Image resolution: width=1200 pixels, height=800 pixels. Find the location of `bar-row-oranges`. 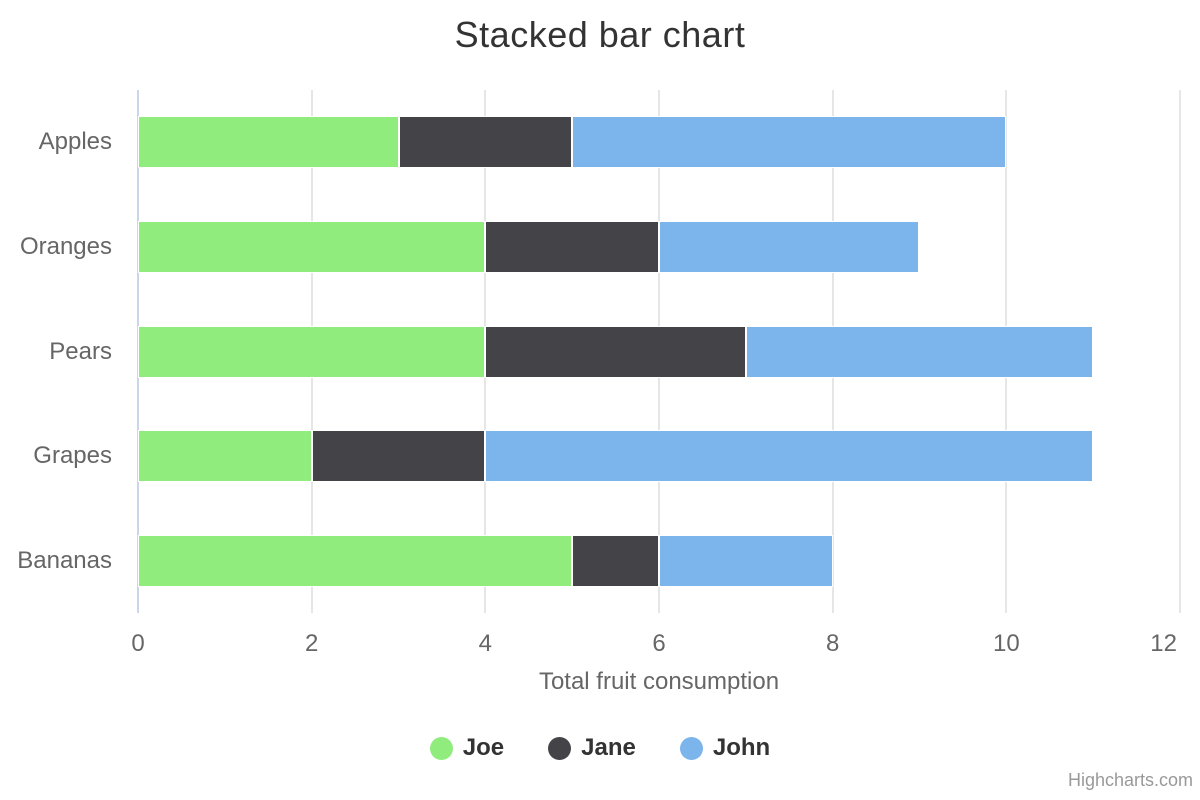

bar-row-oranges is located at coordinates (529, 246).